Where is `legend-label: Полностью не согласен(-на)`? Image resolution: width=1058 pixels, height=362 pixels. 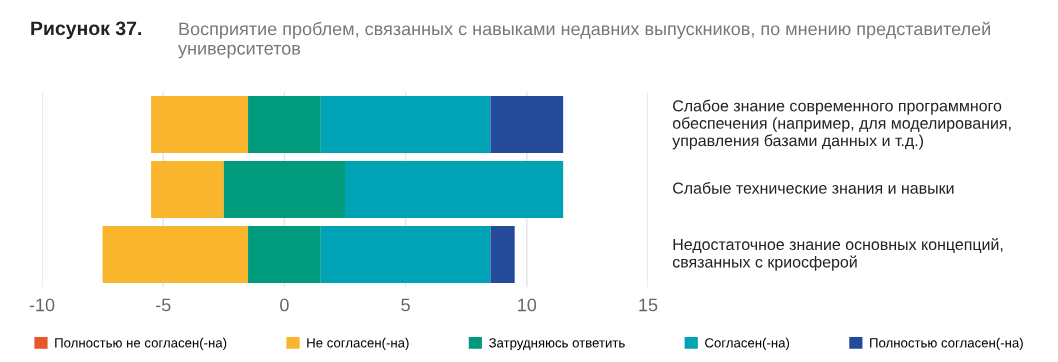 legend-label: Полностью не согласен(-на) is located at coordinates (141, 344).